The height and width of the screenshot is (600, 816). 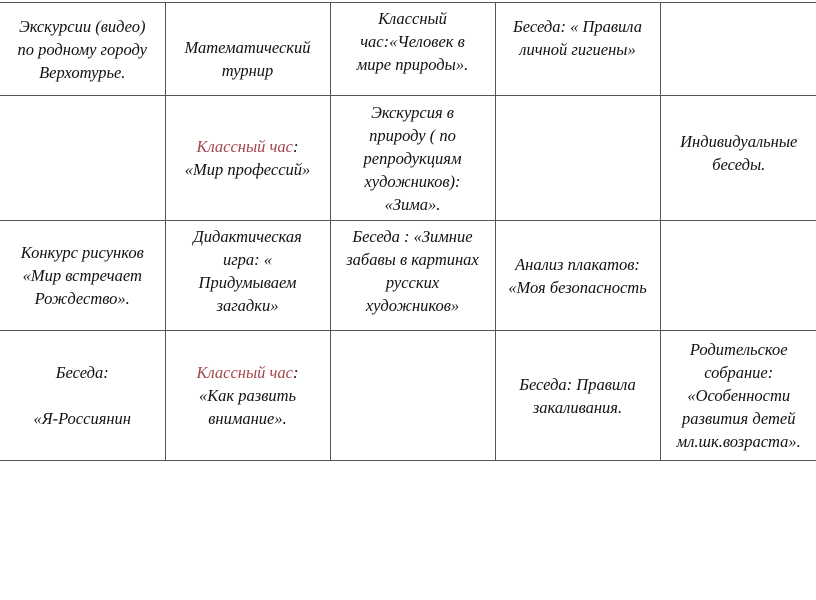 I want to click on table-cell: Беседа: «Я-Россиянин, so click(x=83, y=395).